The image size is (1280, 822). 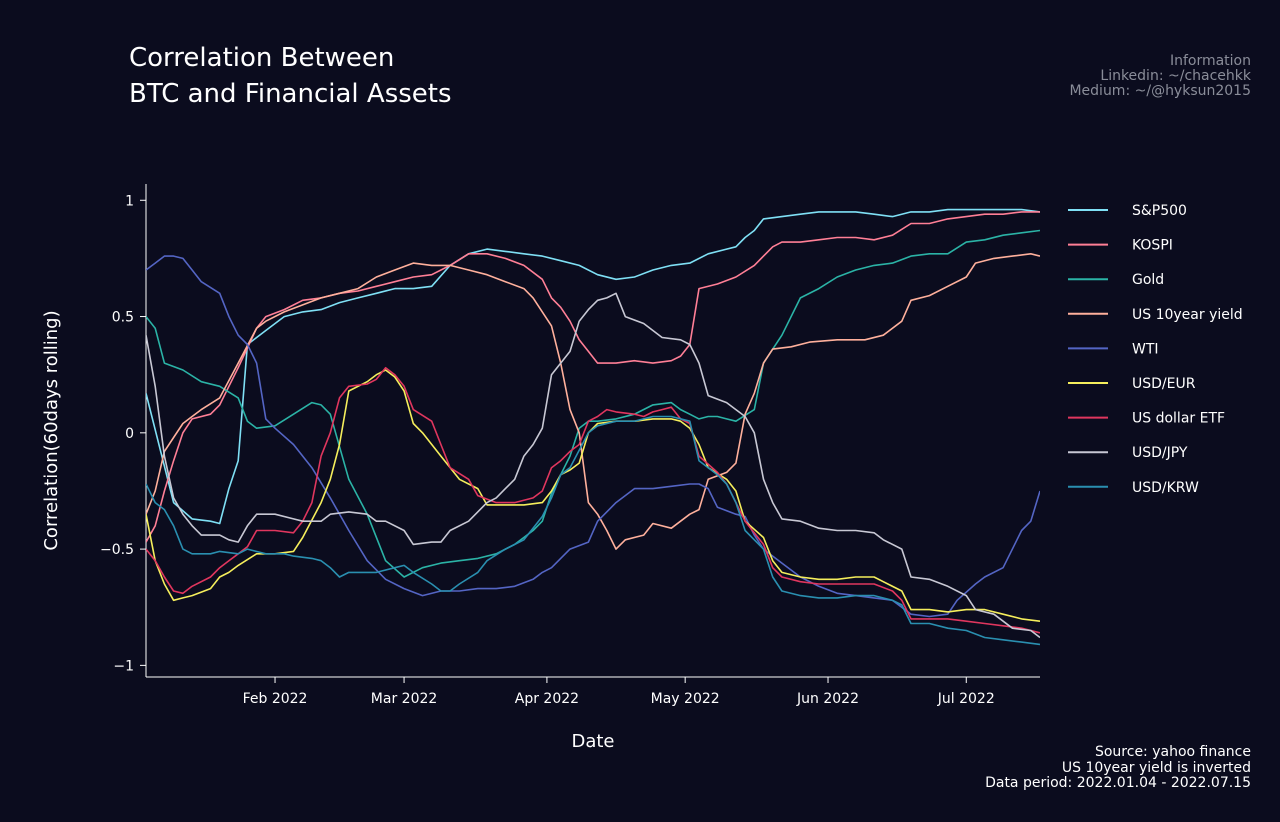 What do you see at coordinates (129, 201) in the screenshot?
I see `y-tick-label: 1` at bounding box center [129, 201].